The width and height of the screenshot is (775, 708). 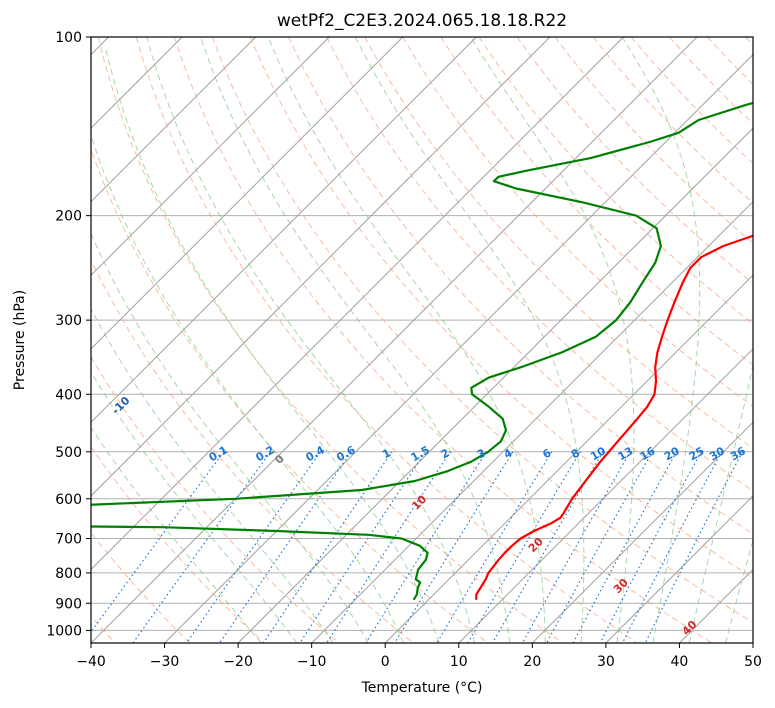 What do you see at coordinates (532, 662) in the screenshot?
I see `x-tick-label: 20` at bounding box center [532, 662].